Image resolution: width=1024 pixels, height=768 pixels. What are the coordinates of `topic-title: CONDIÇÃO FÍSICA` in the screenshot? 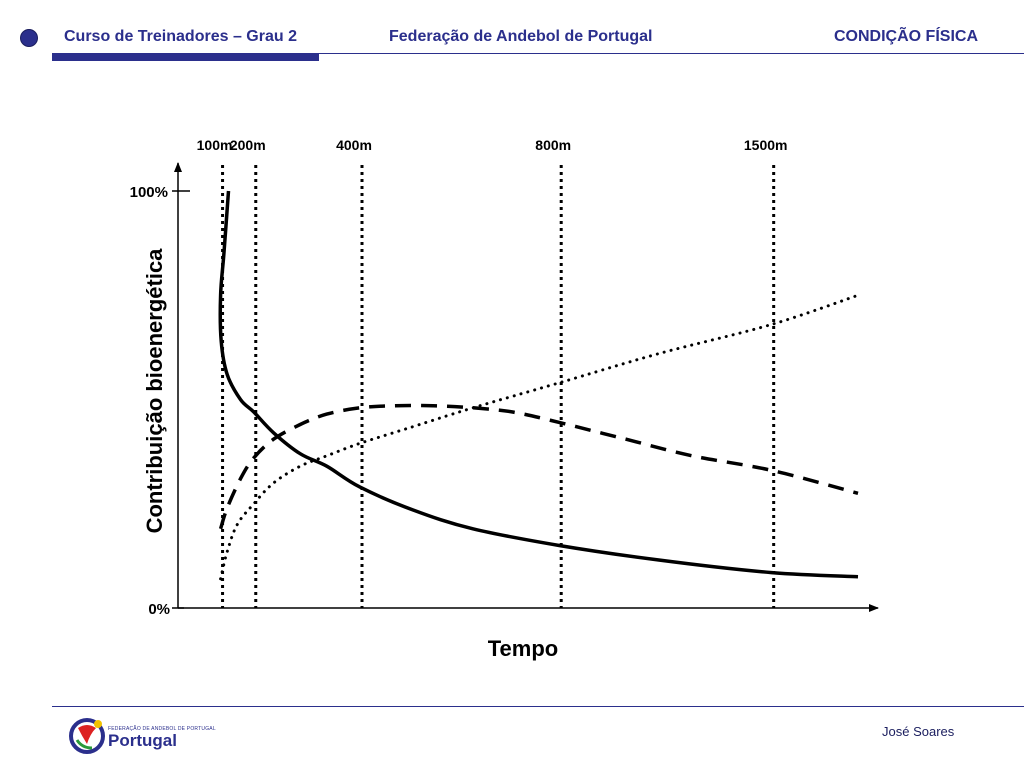 It's located at (906, 36).